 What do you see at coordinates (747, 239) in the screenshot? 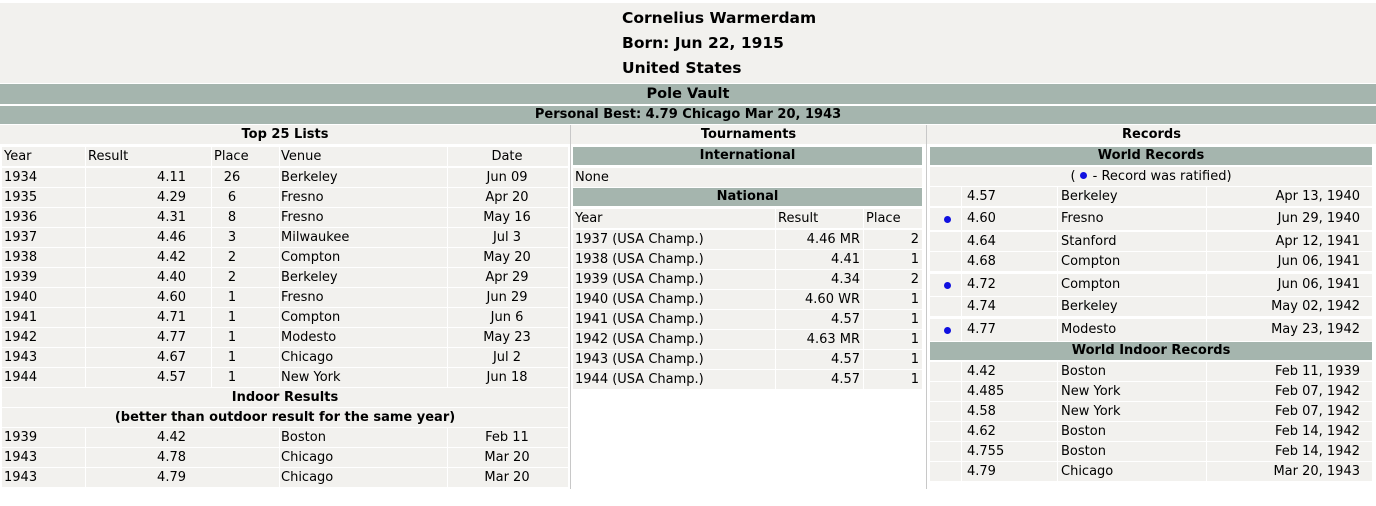
I see `national-row: 1937 (USA Champ.) 4.46 MR 2` at bounding box center [747, 239].